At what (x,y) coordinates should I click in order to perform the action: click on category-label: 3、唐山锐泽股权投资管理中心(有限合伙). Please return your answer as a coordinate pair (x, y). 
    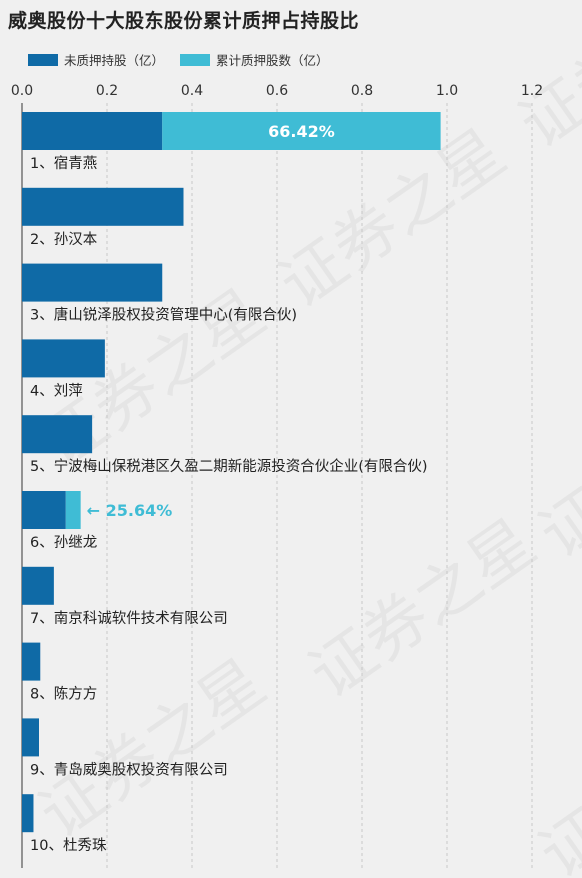
    Looking at the image, I should click on (163, 315).